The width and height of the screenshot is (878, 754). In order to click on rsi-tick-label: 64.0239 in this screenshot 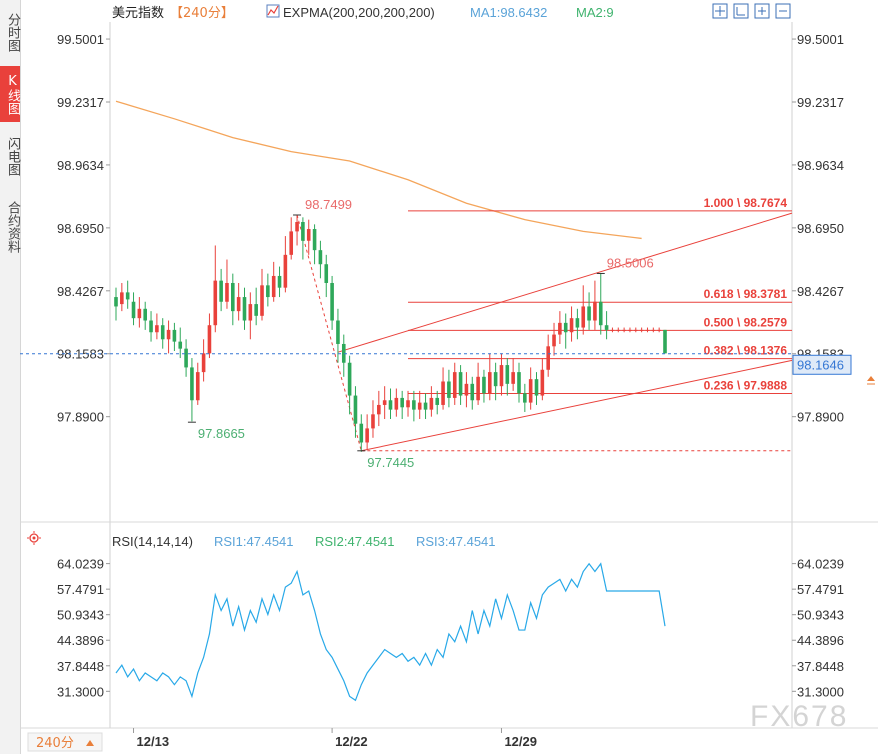, I will do `click(820, 564)`.